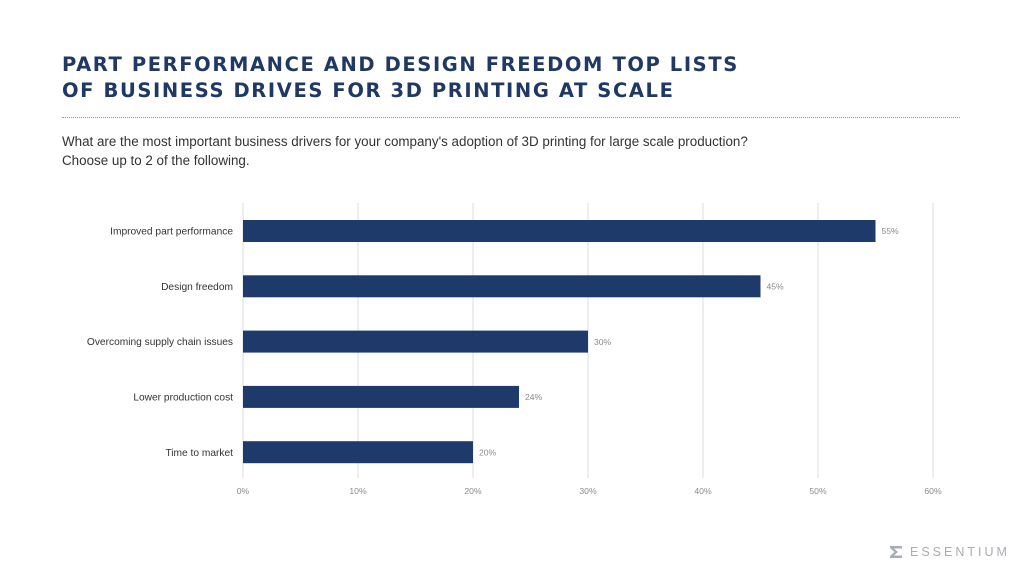  I want to click on sigma-icon, so click(896, 552).